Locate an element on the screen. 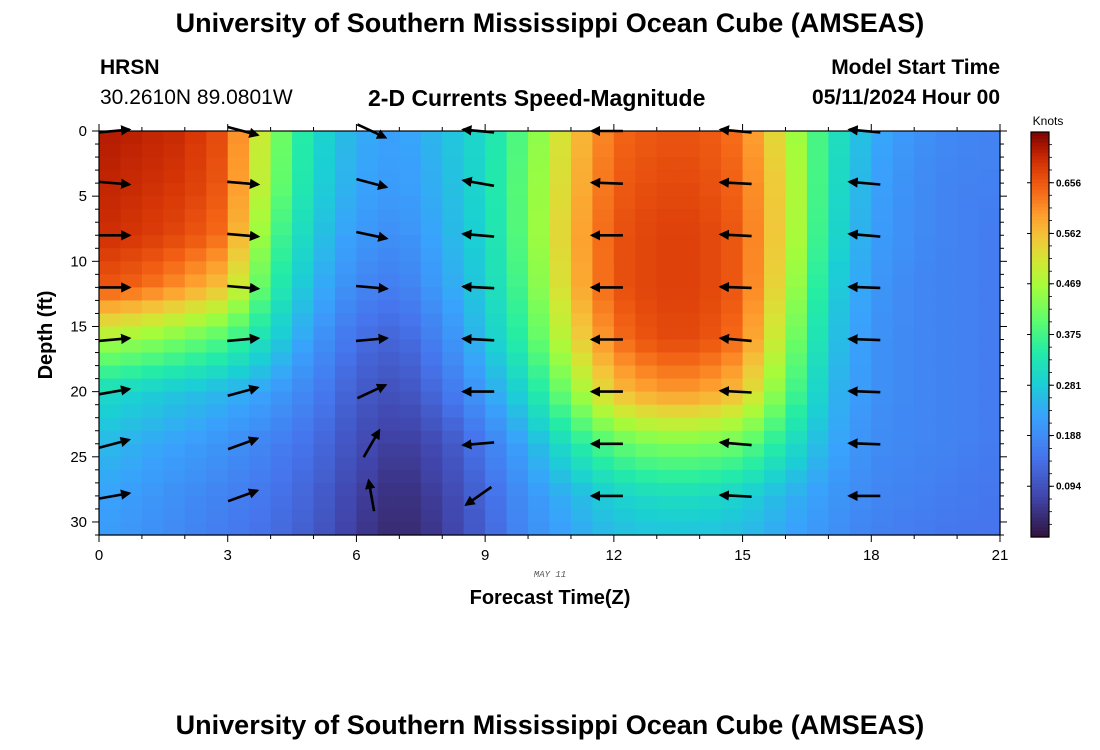 The image size is (1100, 750). y-tick-label: 30 is located at coordinates (78, 522).